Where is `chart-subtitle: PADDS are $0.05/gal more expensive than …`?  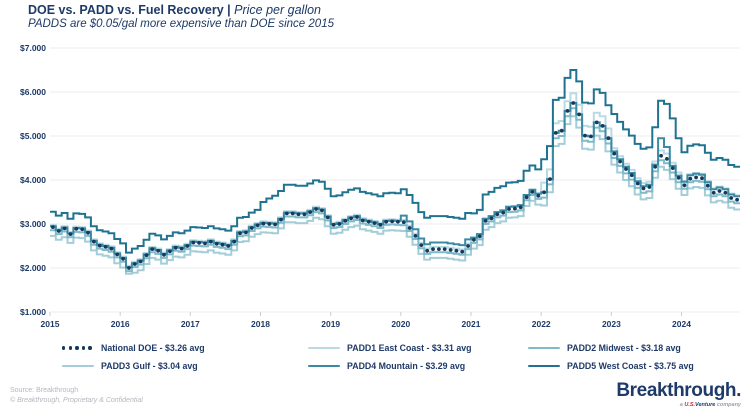
chart-subtitle: PADDS are $0.05/gal more expensive than … is located at coordinates (181, 24).